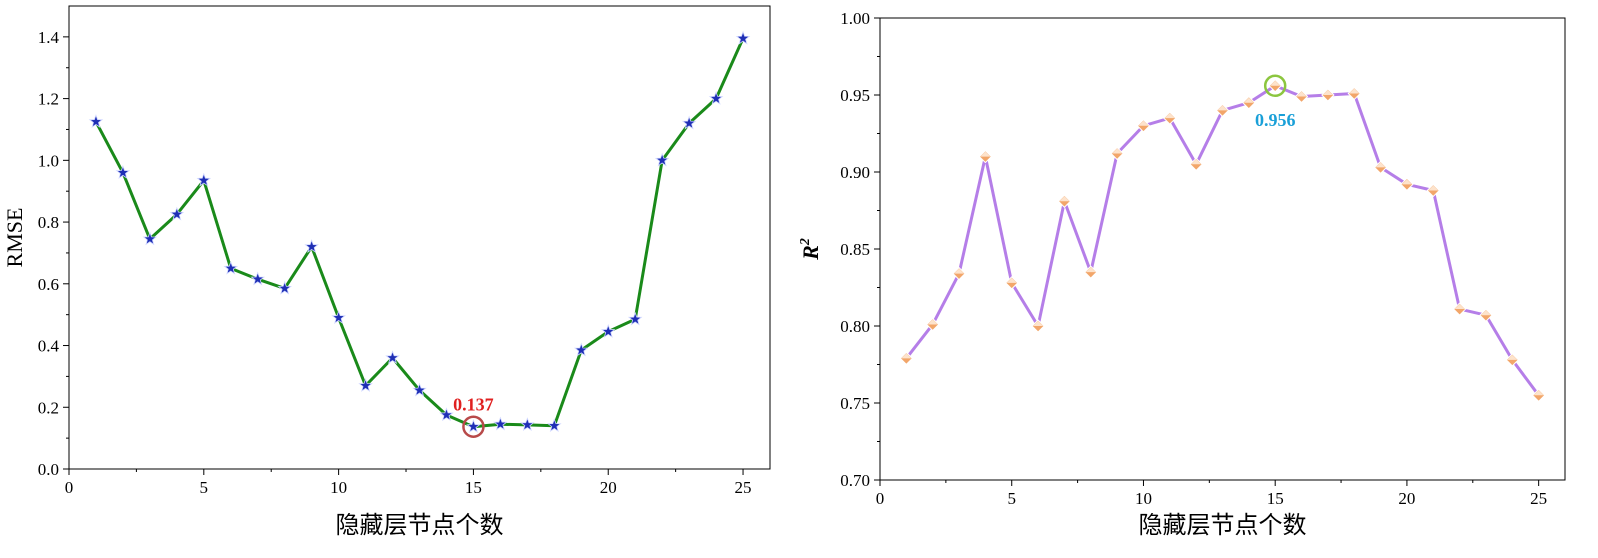 The width and height of the screenshot is (1598, 558). What do you see at coordinates (810, 253) in the screenshot?
I see `y-axis-title-base: R` at bounding box center [810, 253].